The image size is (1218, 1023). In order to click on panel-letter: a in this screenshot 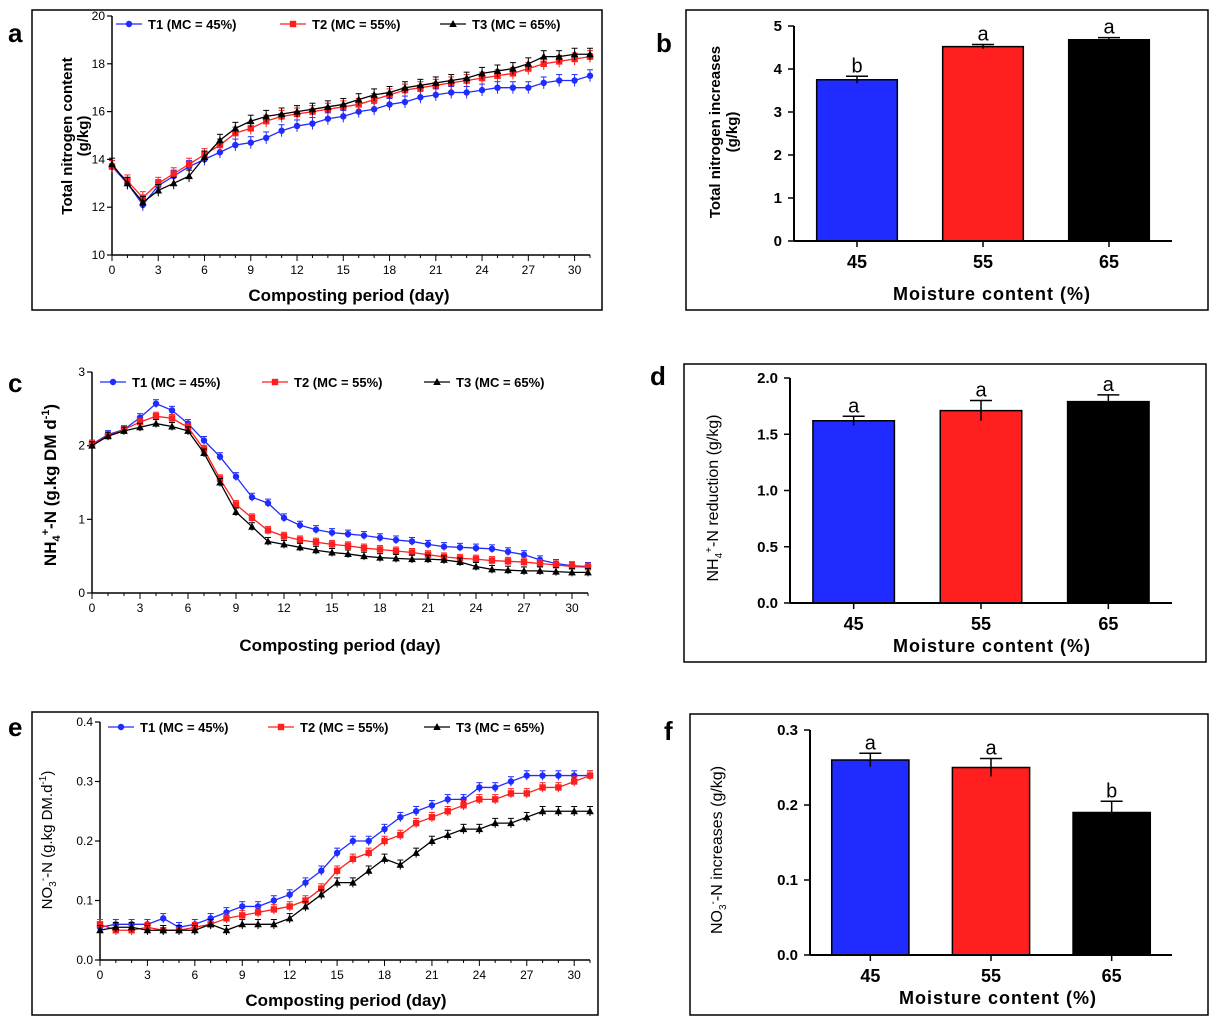, I will do `click(15, 33)`.